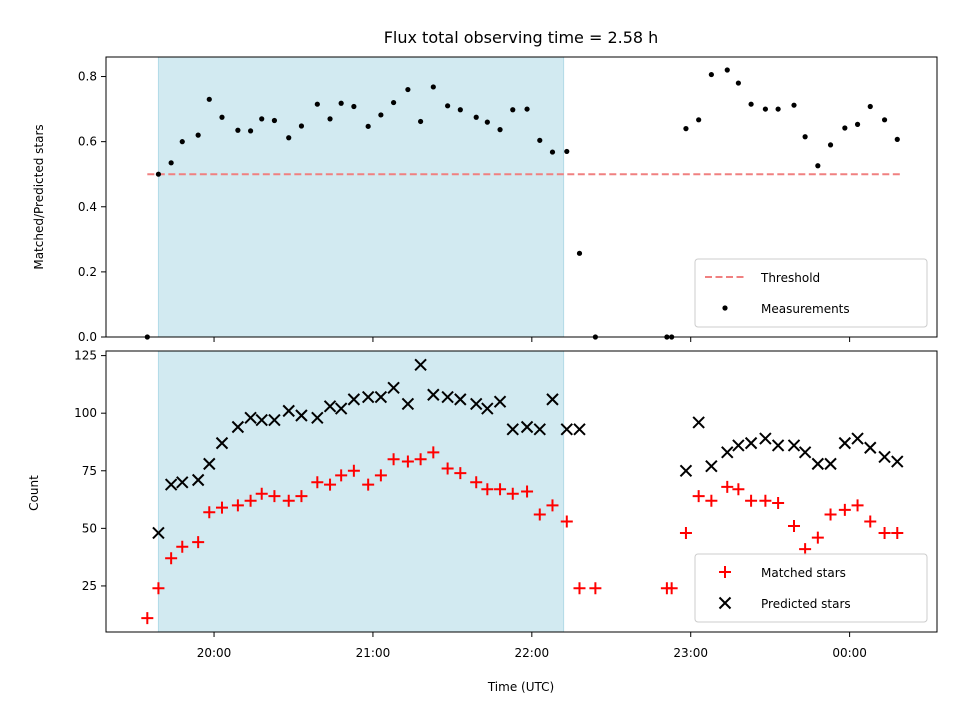  What do you see at coordinates (690, 653) in the screenshot?
I see `x-tick-label: 23:00` at bounding box center [690, 653].